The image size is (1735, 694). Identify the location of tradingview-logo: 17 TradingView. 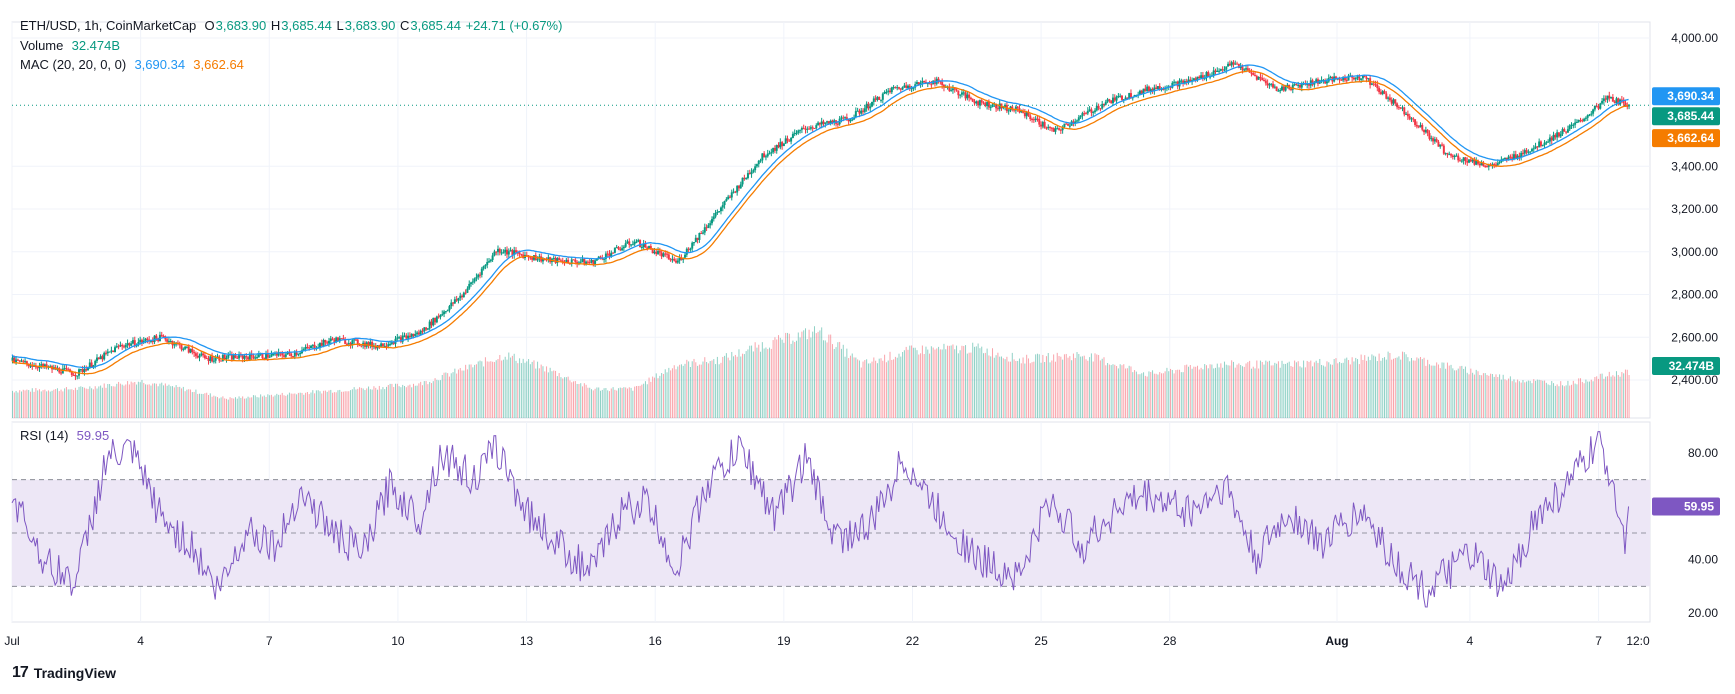
(64, 673).